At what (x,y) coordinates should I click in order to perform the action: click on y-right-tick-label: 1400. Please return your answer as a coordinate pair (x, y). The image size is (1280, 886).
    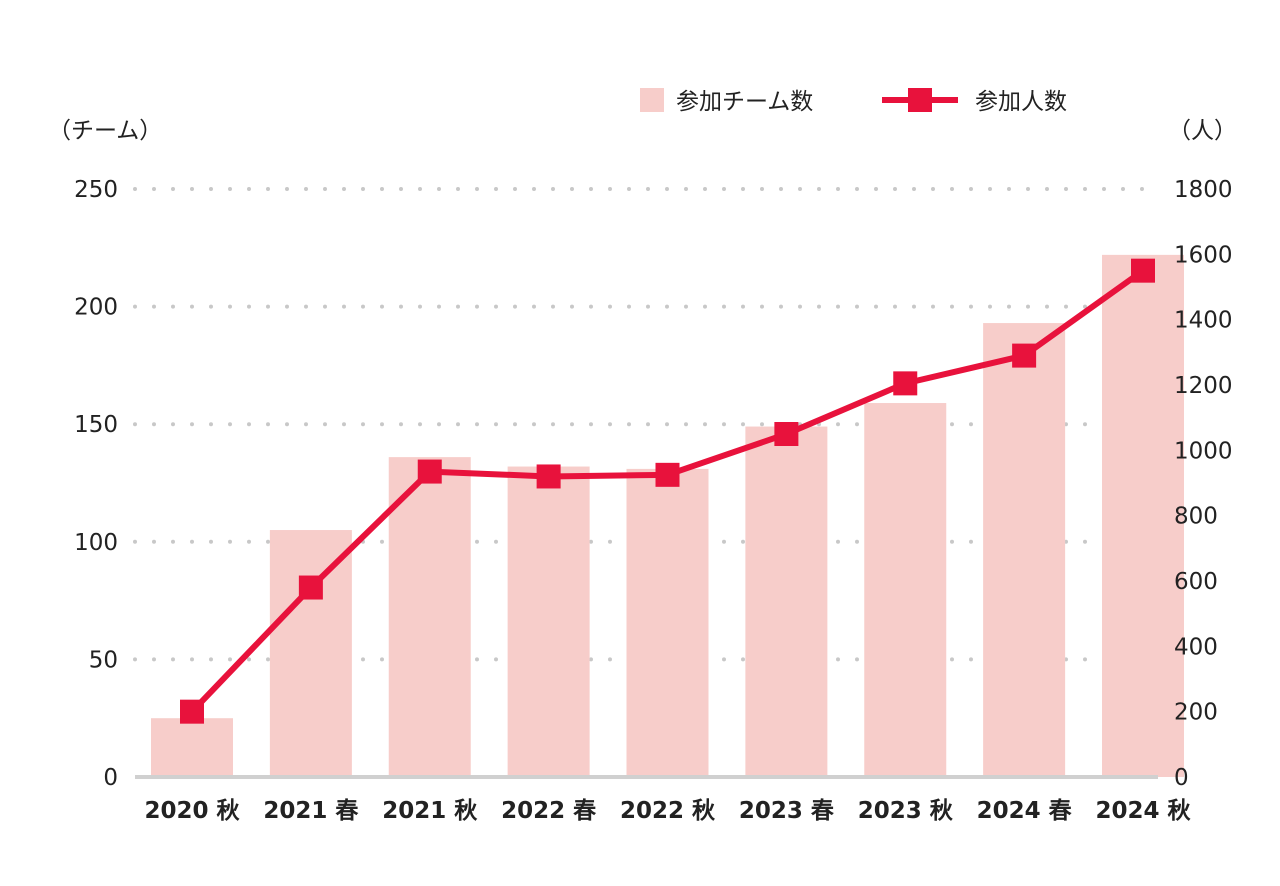
    Looking at the image, I should click on (1203, 321).